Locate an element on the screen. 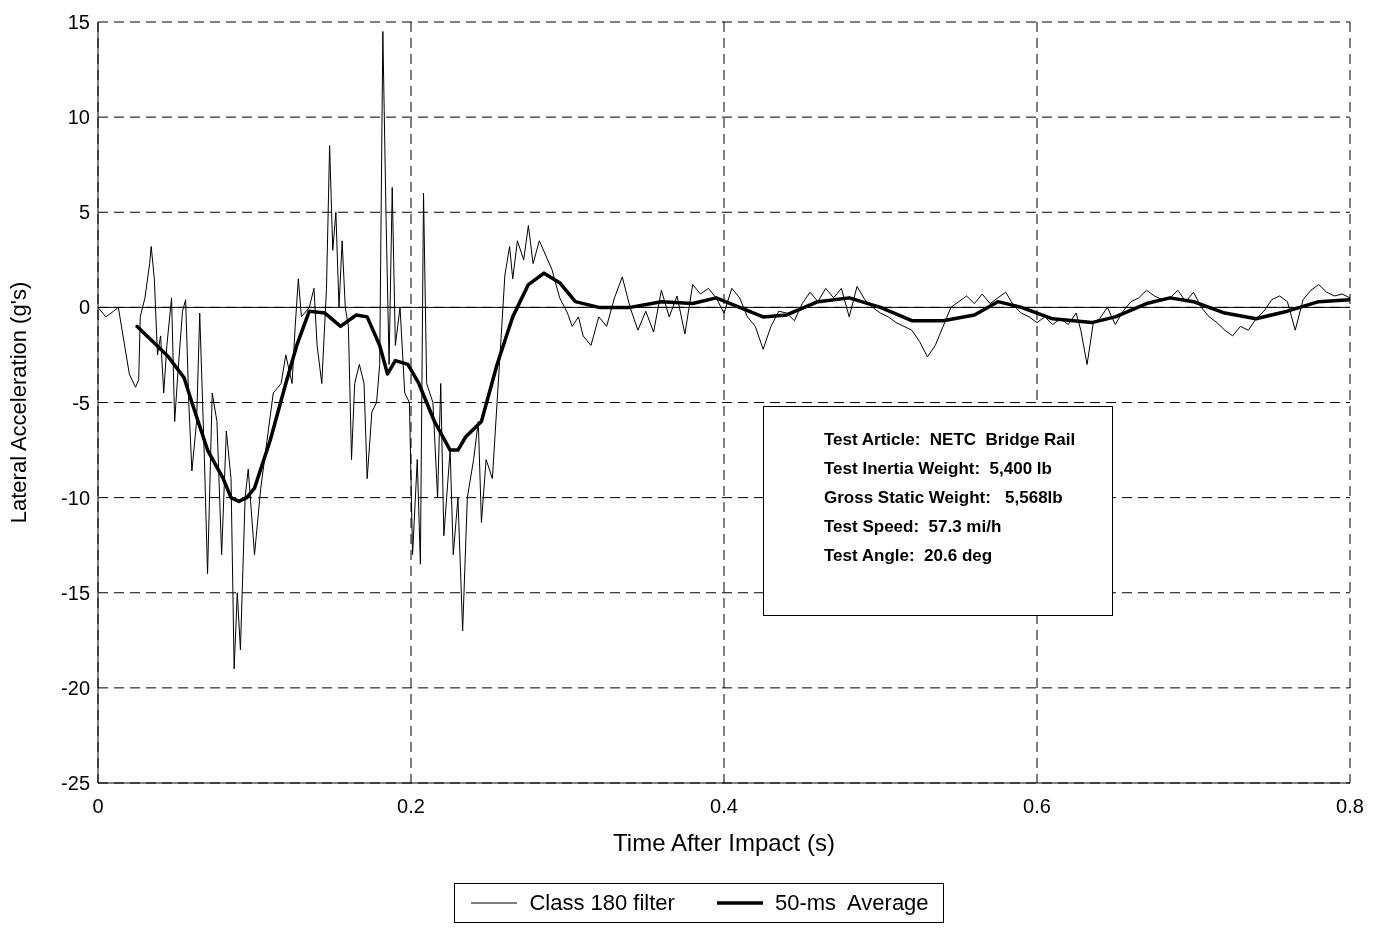  y-tick-label: -20 is located at coordinates (75, 687).